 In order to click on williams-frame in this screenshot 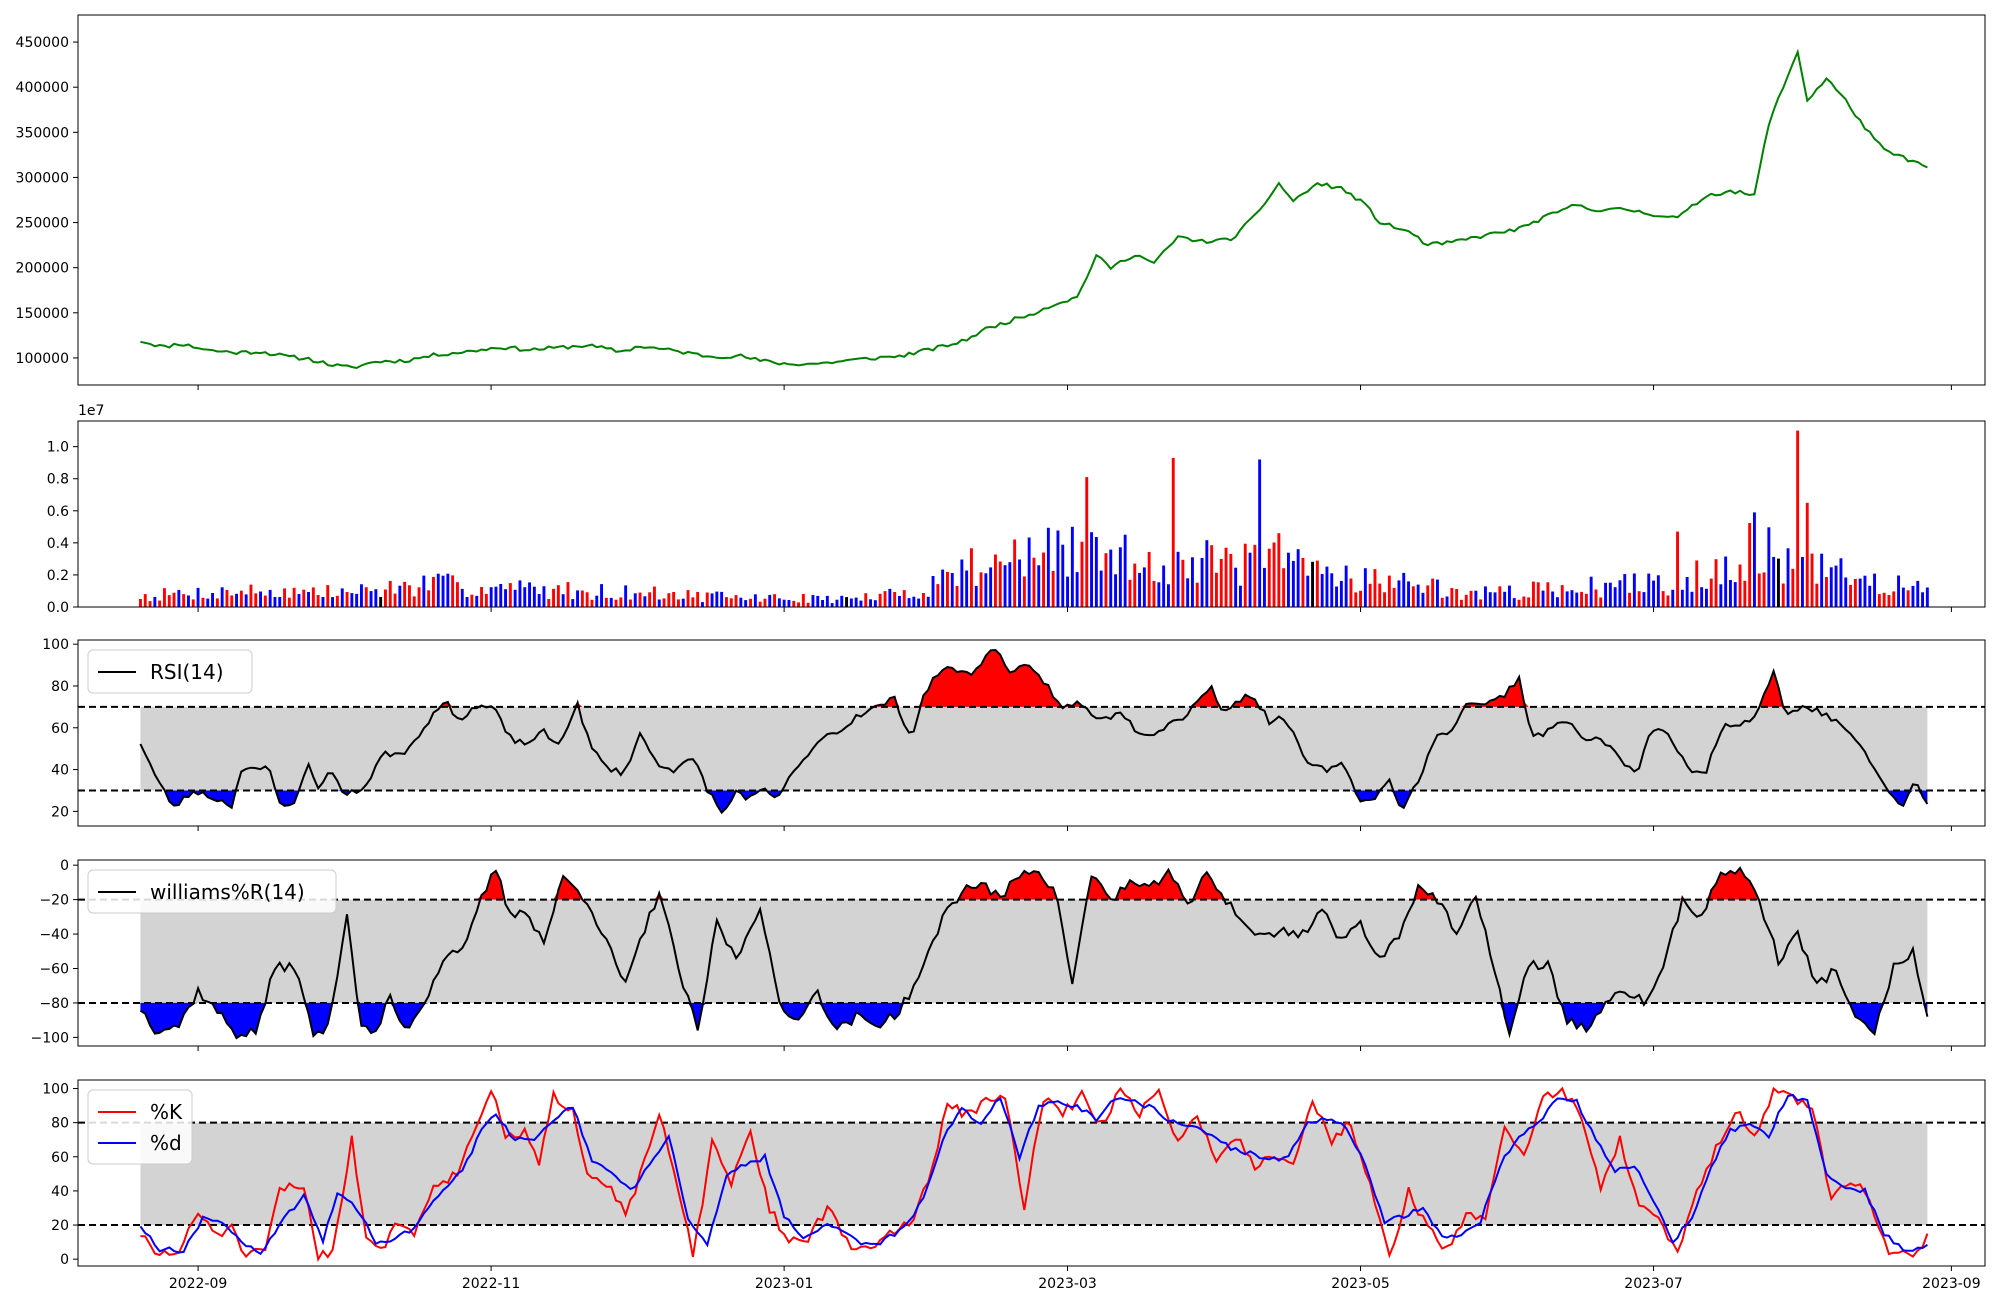, I will do `click(1031, 953)`.